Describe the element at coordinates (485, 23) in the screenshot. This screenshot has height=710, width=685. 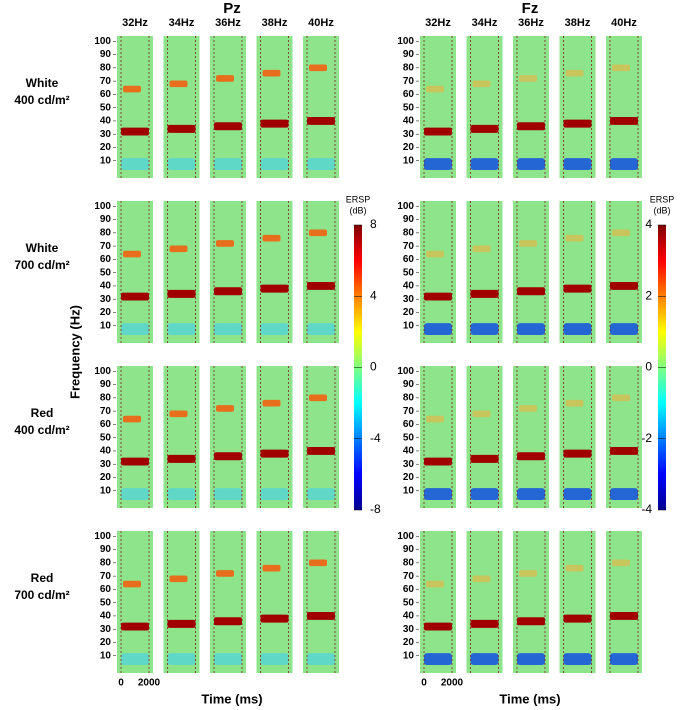
I see `column-label: 34Hz` at that location.